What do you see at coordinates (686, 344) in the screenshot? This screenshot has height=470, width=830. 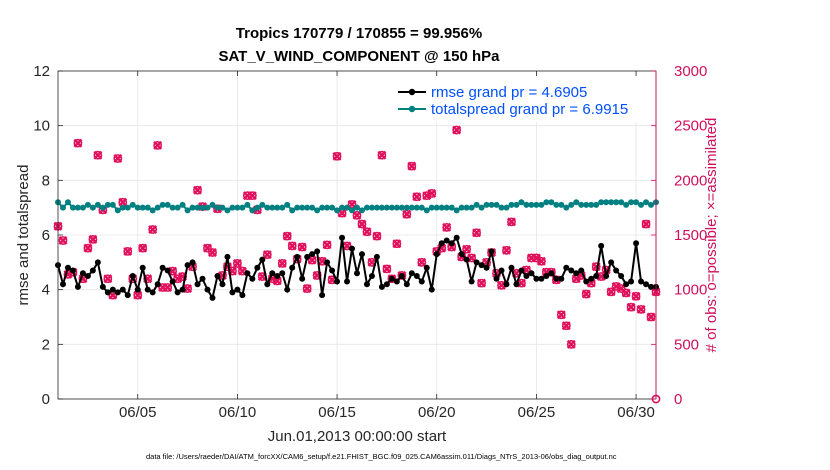 I see `y-tick-label-right: 500` at bounding box center [686, 344].